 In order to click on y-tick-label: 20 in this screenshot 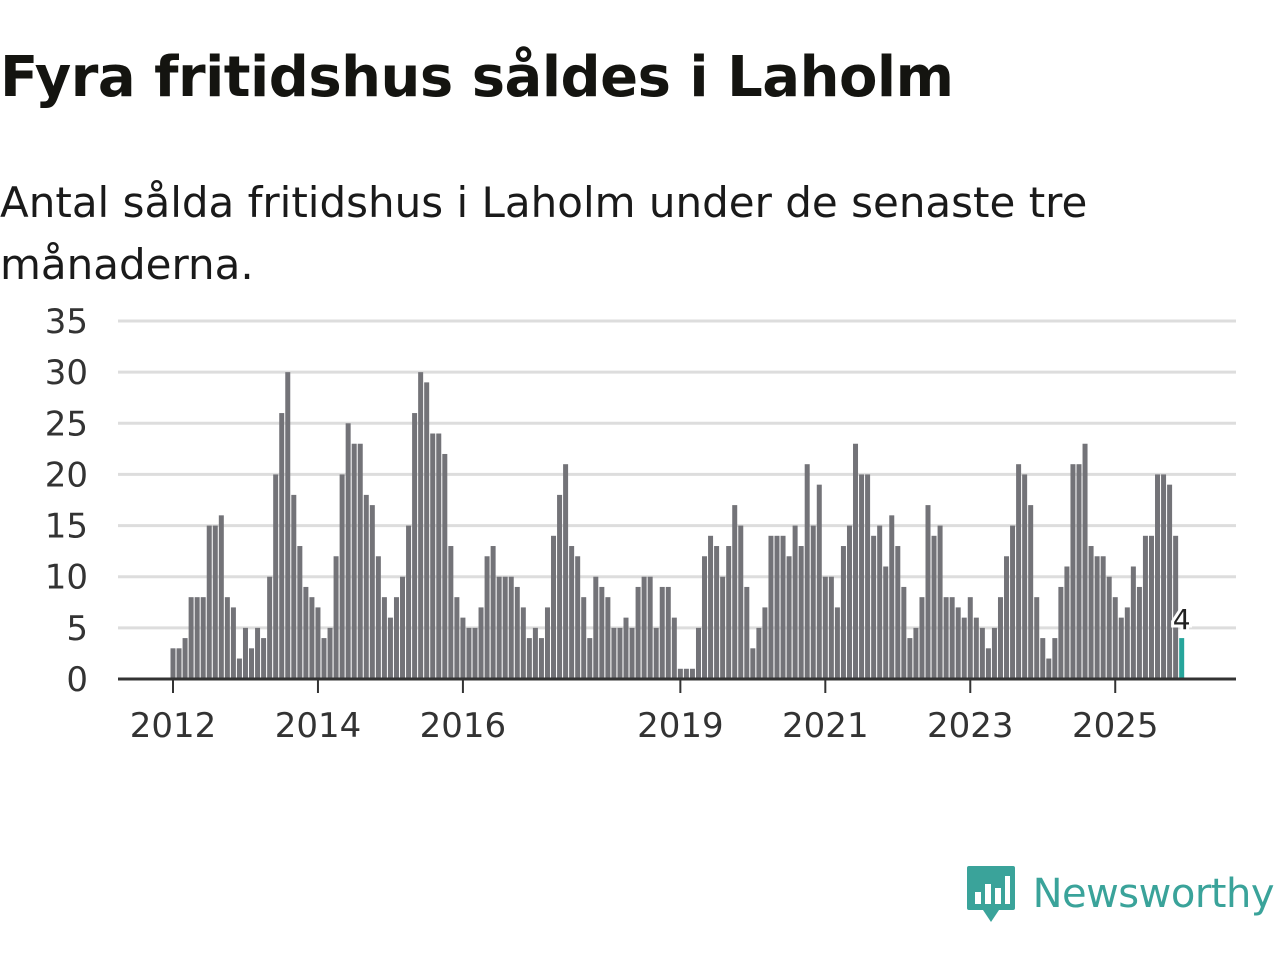, I will do `click(66, 475)`.